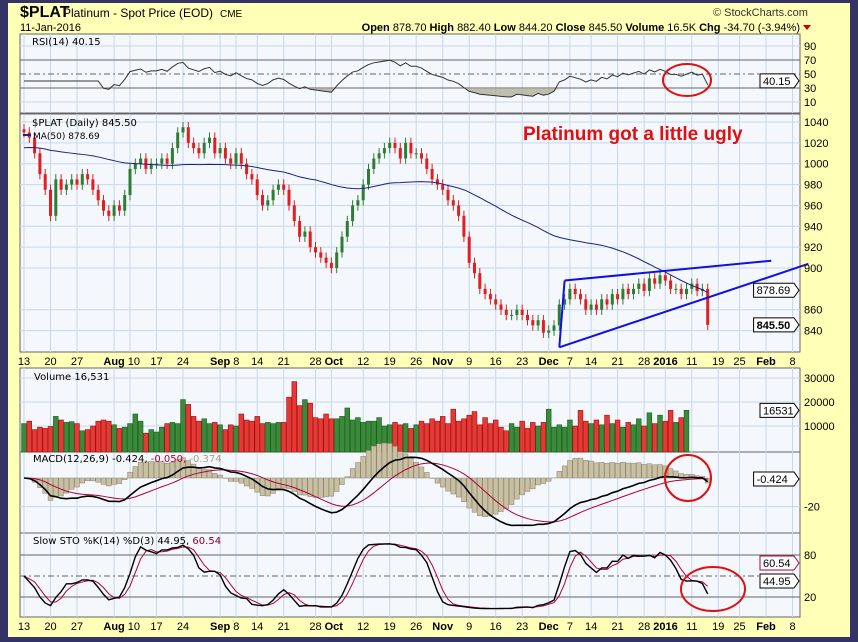  What do you see at coordinates (366, 491) in the screenshot?
I see `macd-line` at bounding box center [366, 491].